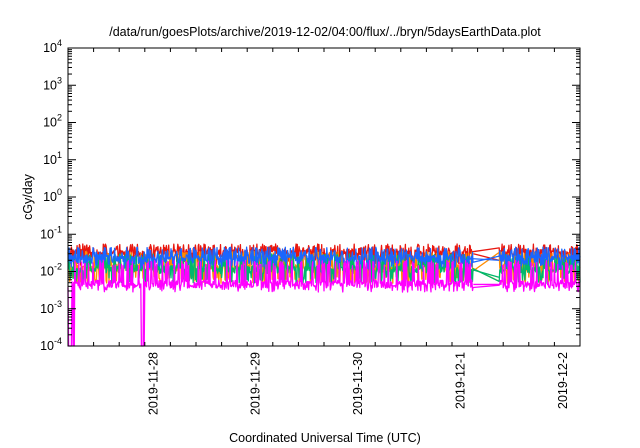 The width and height of the screenshot is (640, 448). What do you see at coordinates (358, 383) in the screenshot?
I see `x-tick-label: 2019-11-30` at bounding box center [358, 383].